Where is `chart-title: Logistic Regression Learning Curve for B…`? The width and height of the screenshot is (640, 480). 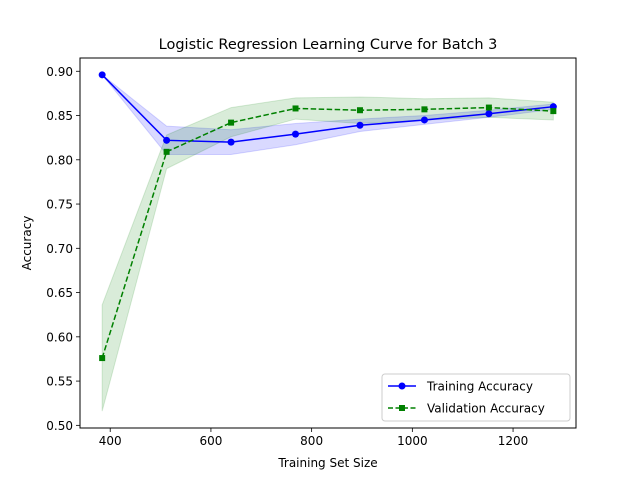
chart-title: Logistic Regression Learning Curve for B… is located at coordinates (328, 45).